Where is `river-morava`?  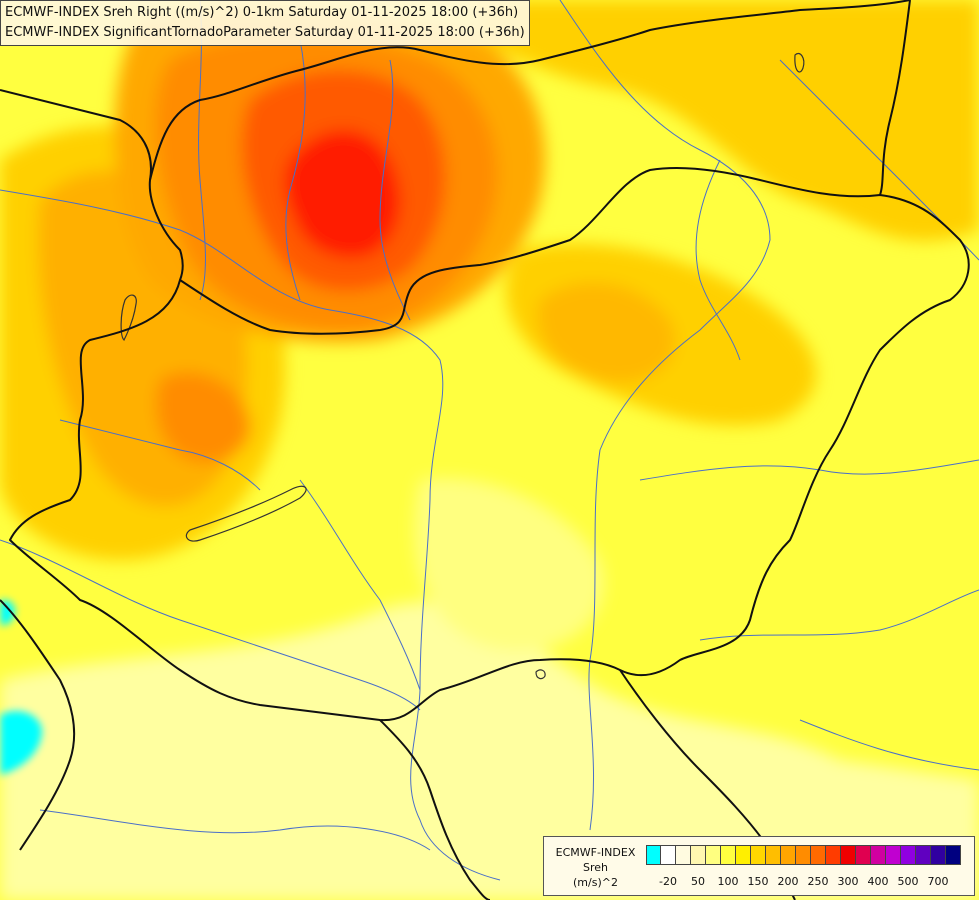 river-morava is located at coordinates (202, 150).